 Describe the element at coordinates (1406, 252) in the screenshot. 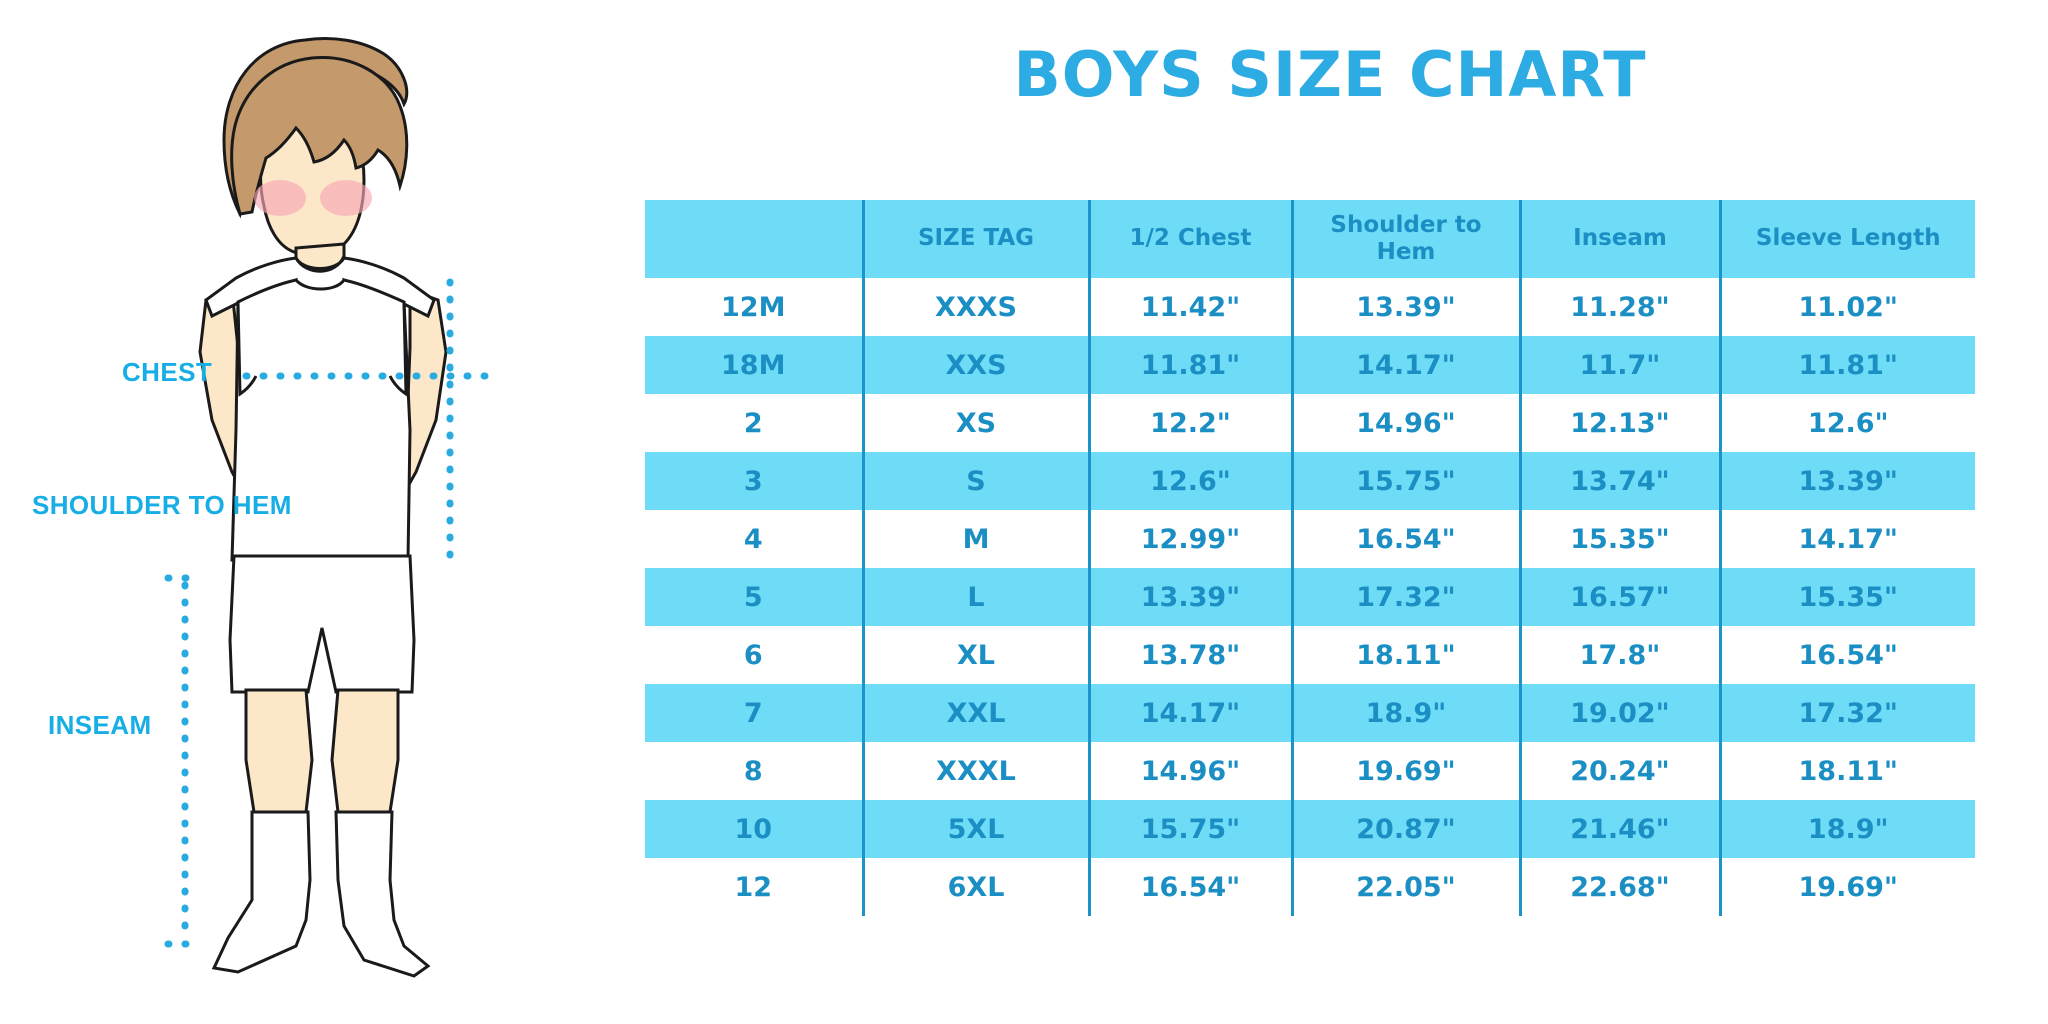

I see `table-header-text: Hem` at that location.